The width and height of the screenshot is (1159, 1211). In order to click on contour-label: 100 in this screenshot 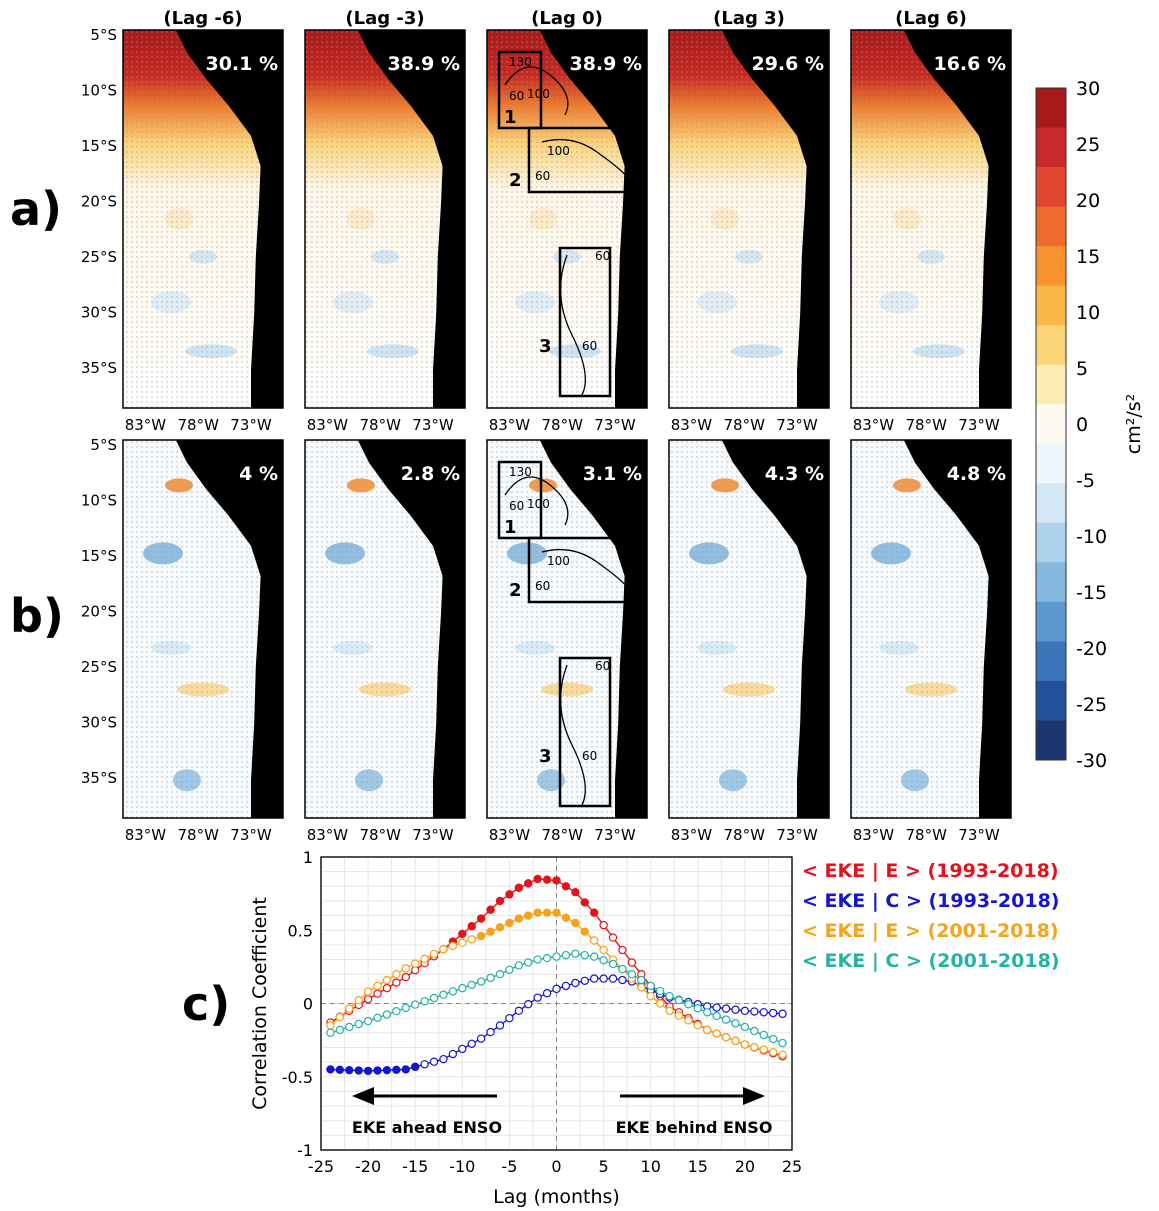, I will do `click(558, 561)`.